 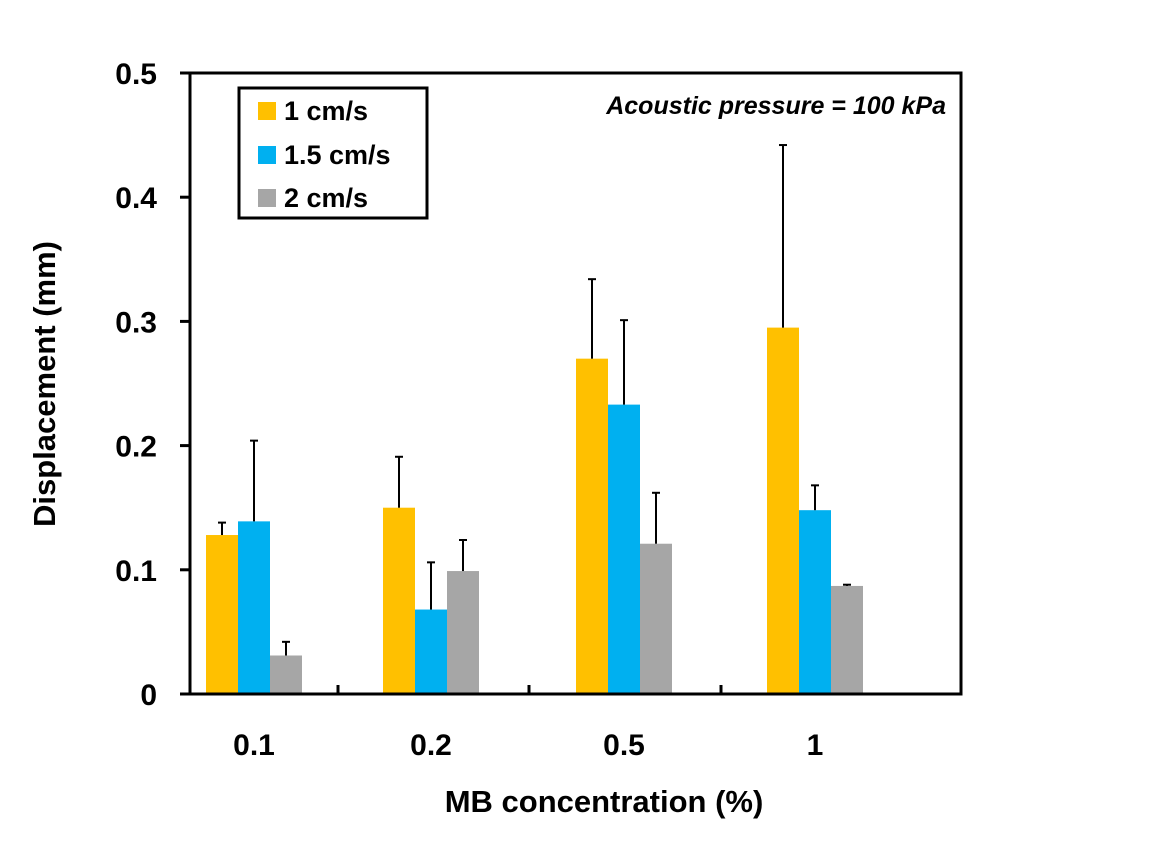 What do you see at coordinates (815, 745) in the screenshot?
I see `x-tick-label-1: 1` at bounding box center [815, 745].